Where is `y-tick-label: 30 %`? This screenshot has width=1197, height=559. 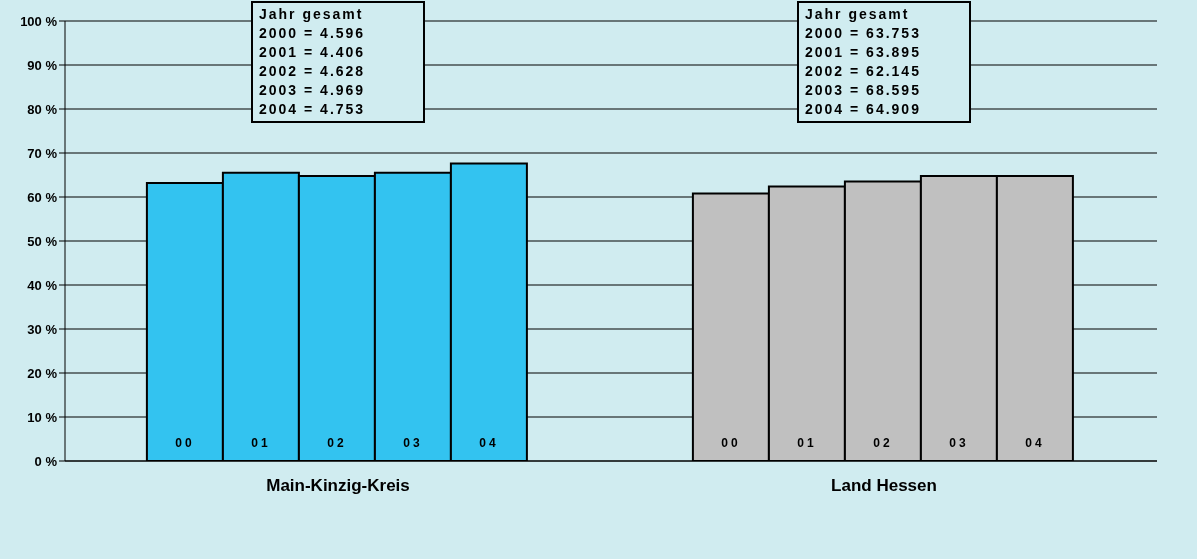
y-tick-label: 30 % is located at coordinates (42, 329).